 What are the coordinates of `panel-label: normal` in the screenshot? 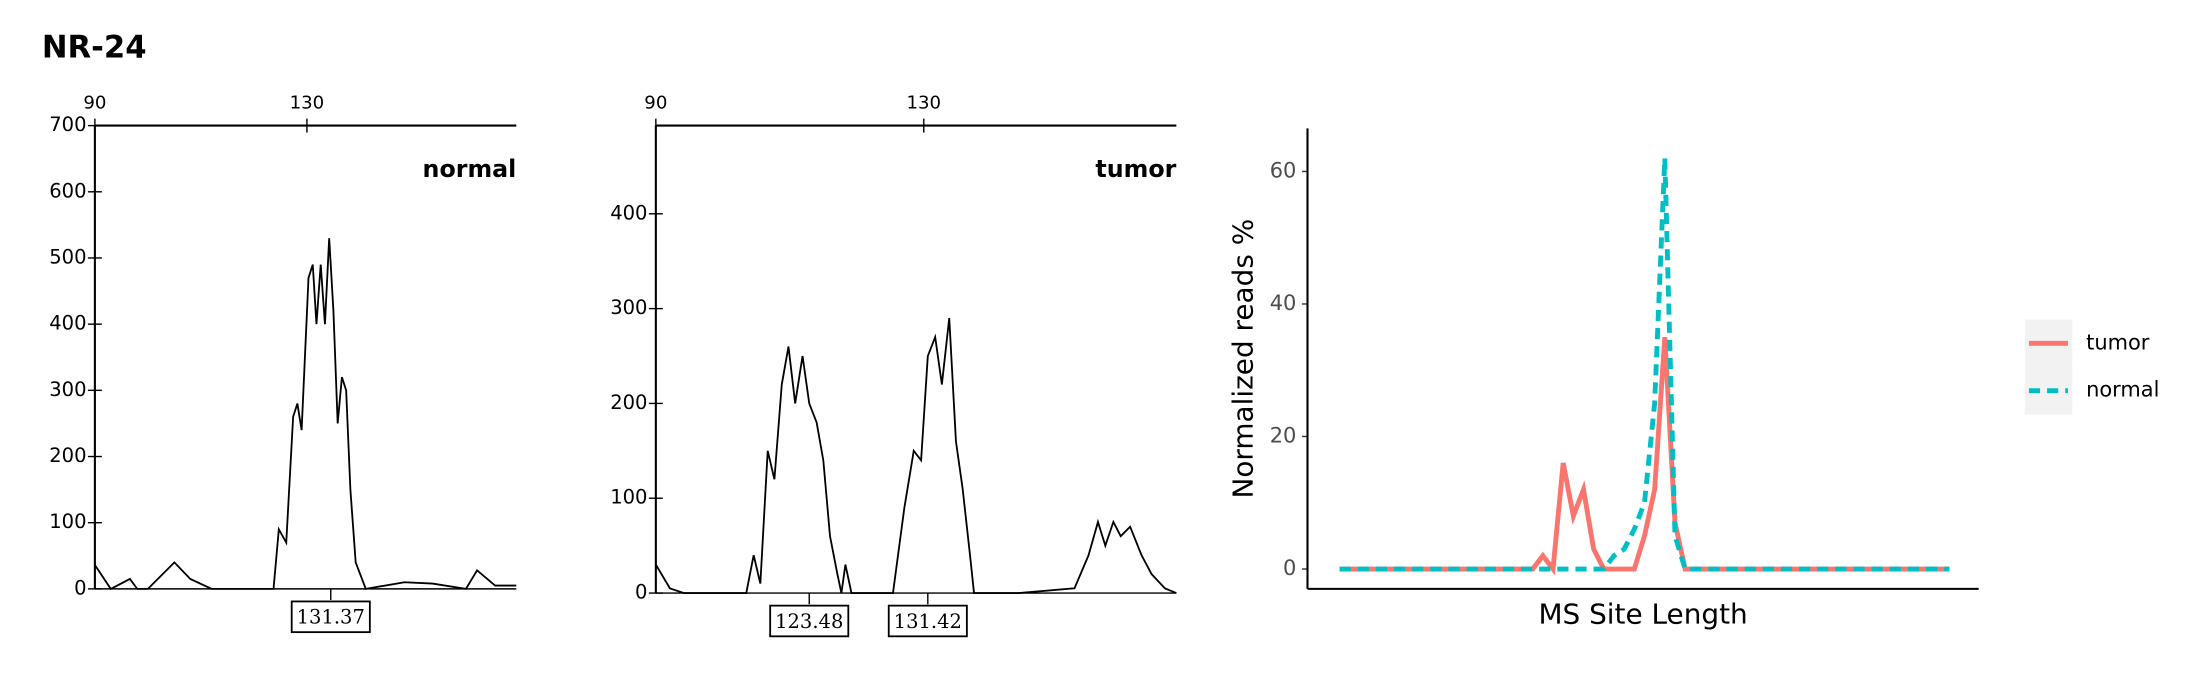 It's located at (470, 169).